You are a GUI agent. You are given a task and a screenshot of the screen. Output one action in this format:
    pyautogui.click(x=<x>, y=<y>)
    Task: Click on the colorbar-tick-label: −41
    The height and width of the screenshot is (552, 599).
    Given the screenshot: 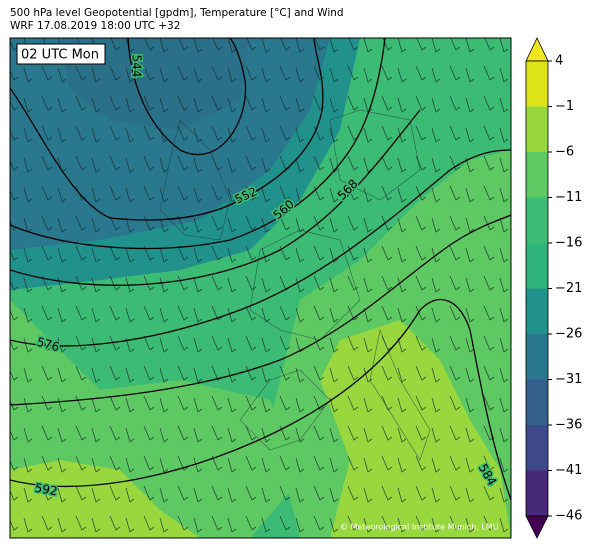 What is the action you would take?
    pyautogui.click(x=568, y=470)
    